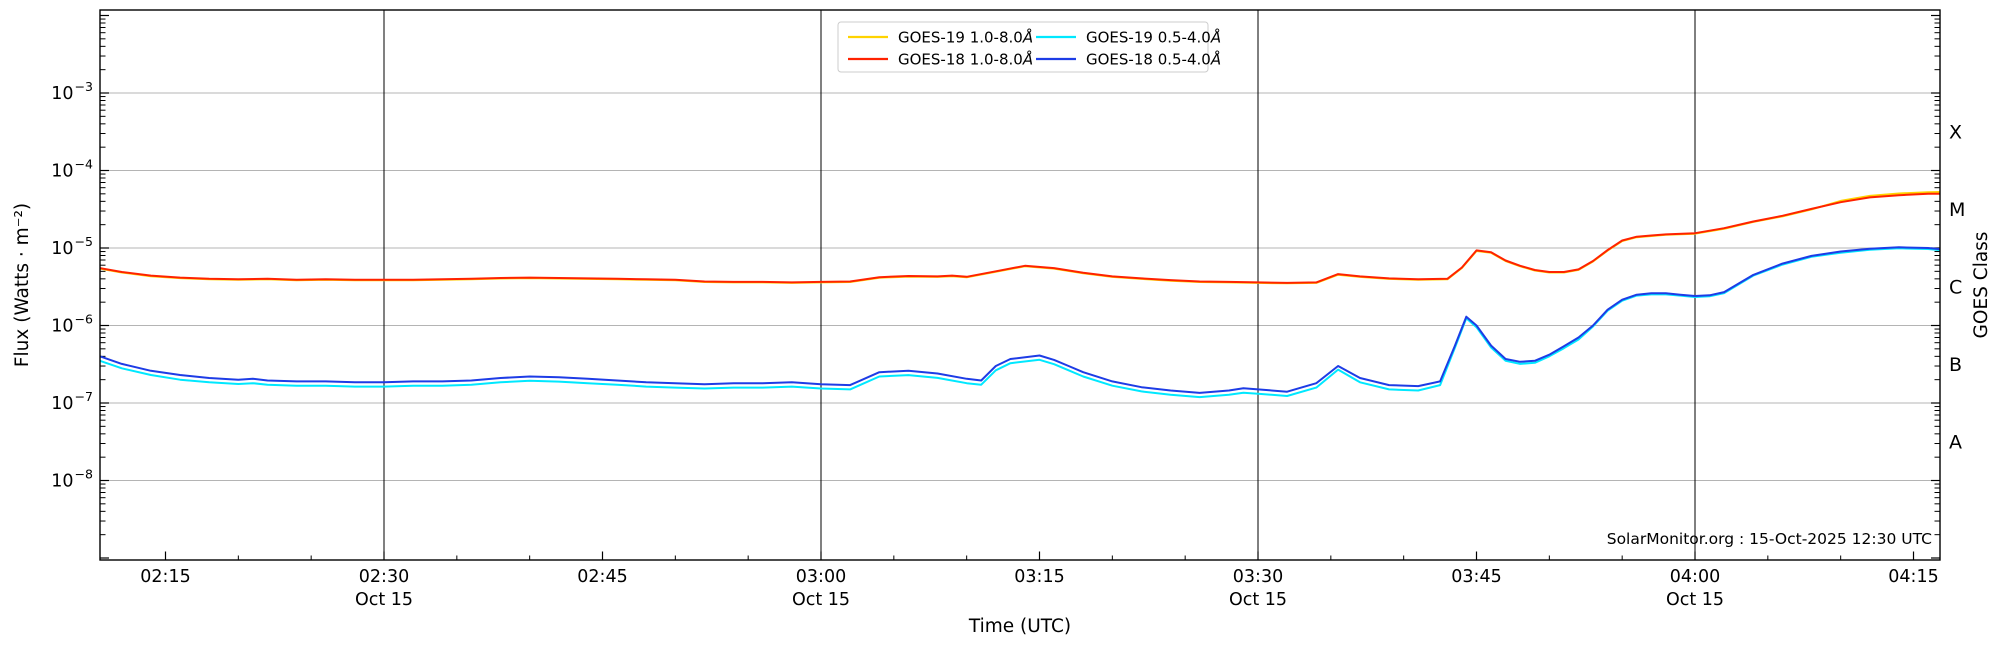  Describe the element at coordinates (72, 91) in the screenshot. I see `y-tick-label: 10⁻³` at that location.